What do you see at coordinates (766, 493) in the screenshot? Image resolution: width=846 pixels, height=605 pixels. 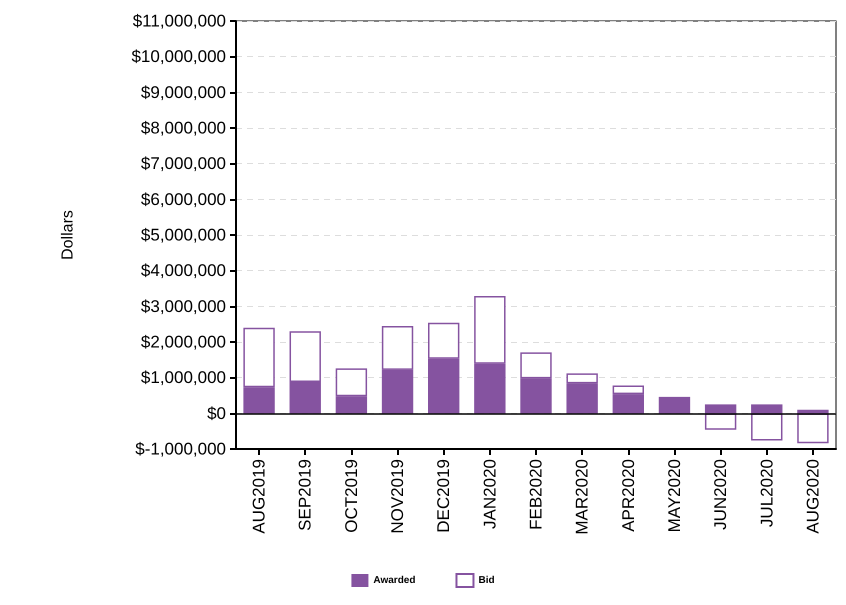 I see `x-tick-label: JUL2020` at bounding box center [766, 493].